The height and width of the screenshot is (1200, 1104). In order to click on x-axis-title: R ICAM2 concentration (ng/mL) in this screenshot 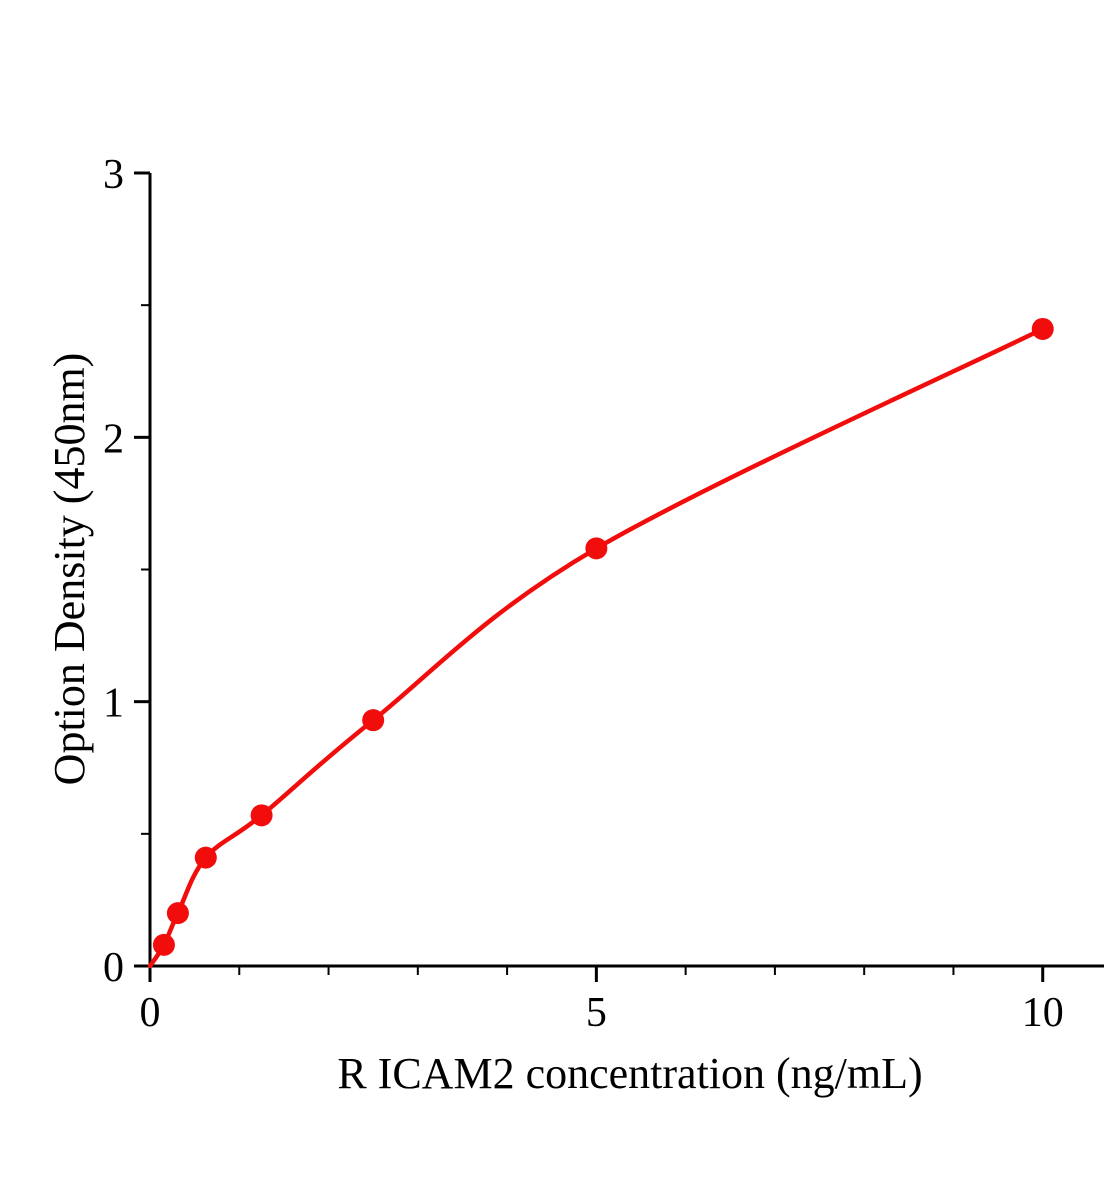, I will do `click(629, 1073)`.